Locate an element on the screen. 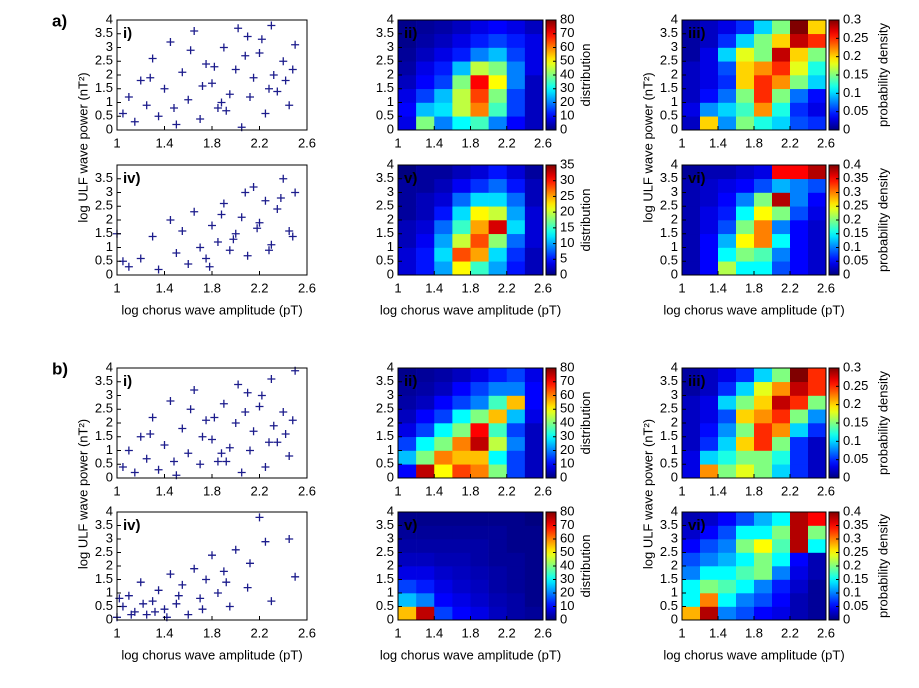 Image resolution: width=919 pixels, height=688 pixels. y-tick-label: 2 is located at coordinates (109, 421).